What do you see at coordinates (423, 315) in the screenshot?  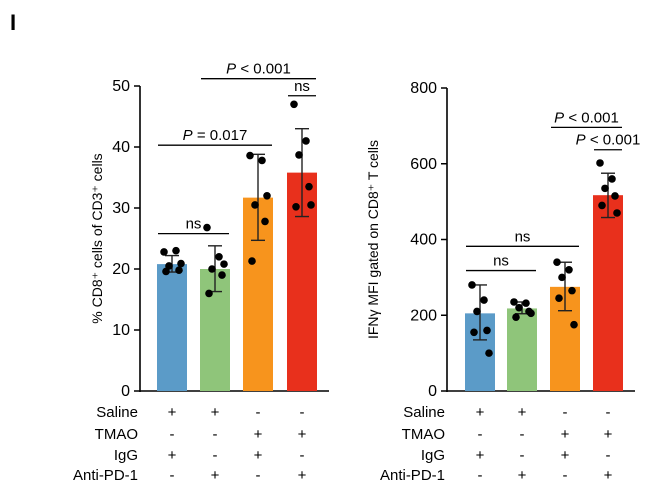 I see `y-tick-label: 200` at bounding box center [423, 315].